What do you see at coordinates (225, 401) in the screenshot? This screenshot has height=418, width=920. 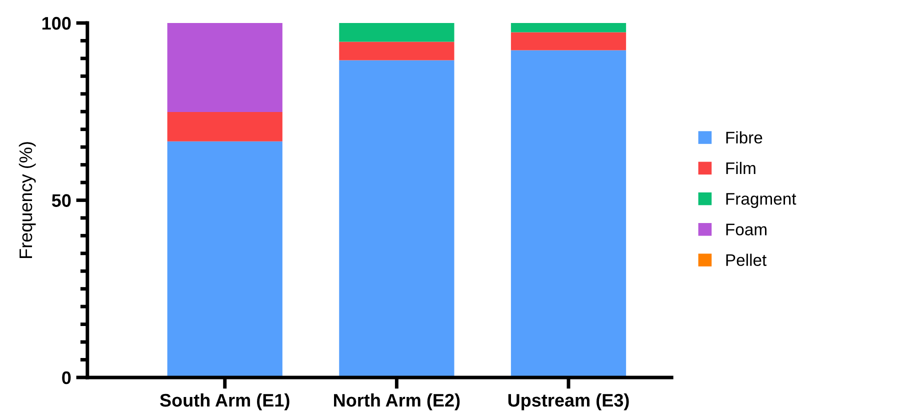 I see `x-tick-label: South Arm (E1)` at bounding box center [225, 401].